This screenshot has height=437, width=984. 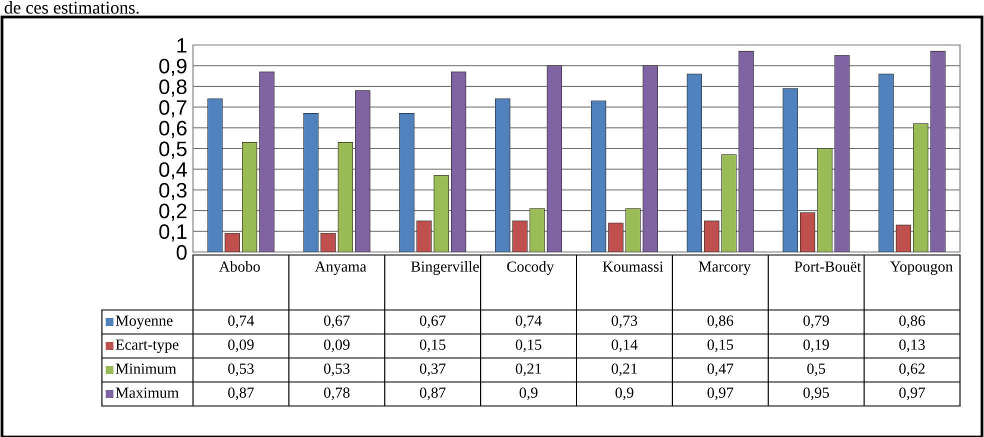 I want to click on data-label: 0,78, so click(x=337, y=394).